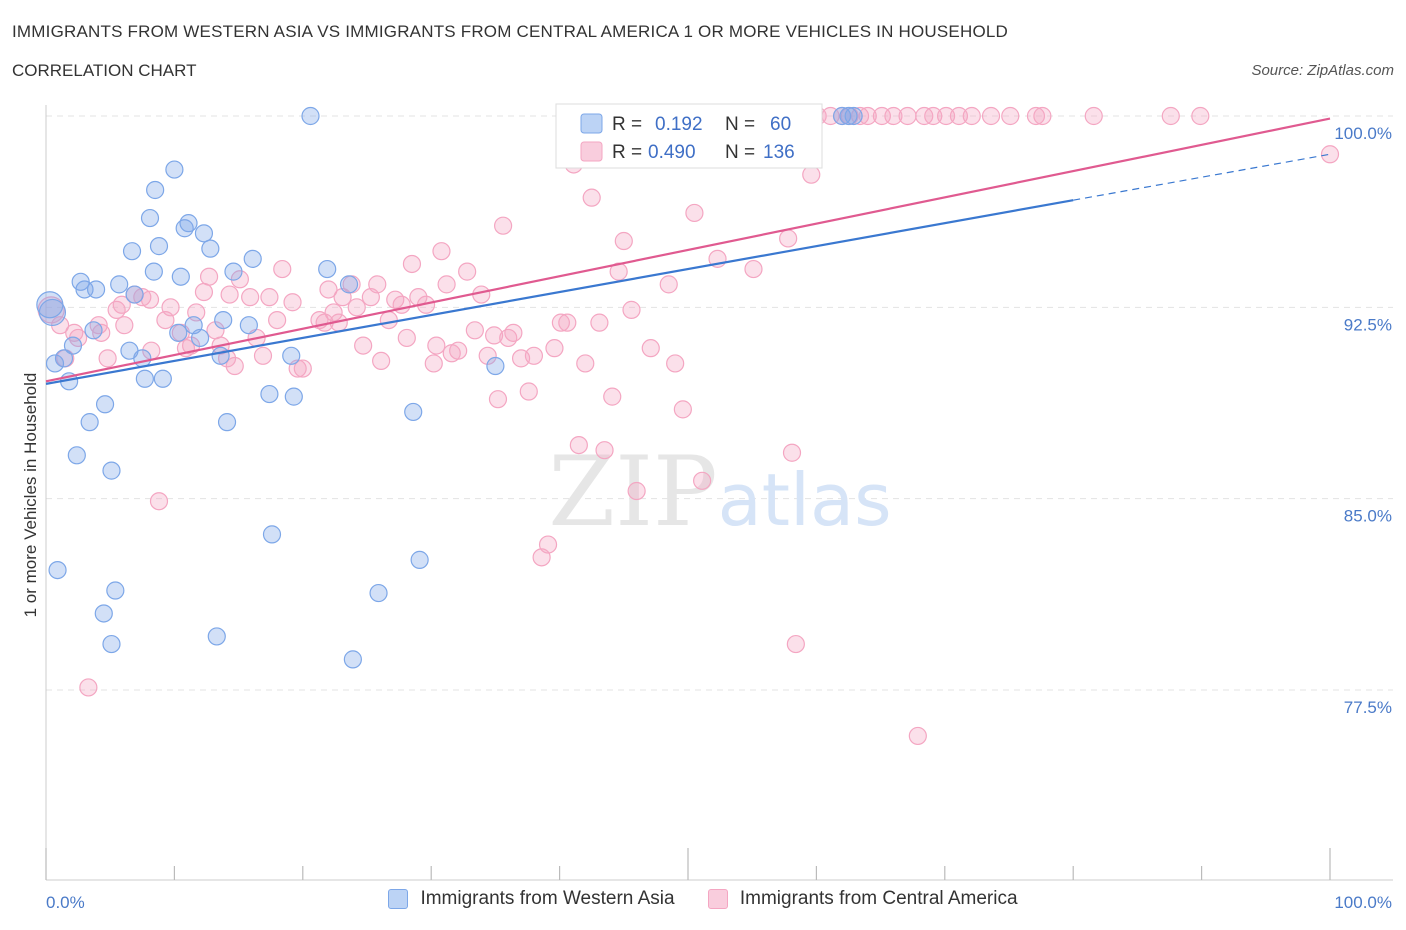  What do you see at coordinates (1363, 420) in the screenshot?
I see `y-tick-labels: 77.5% 85.0% 92.5% 100.0%` at bounding box center [1363, 420].